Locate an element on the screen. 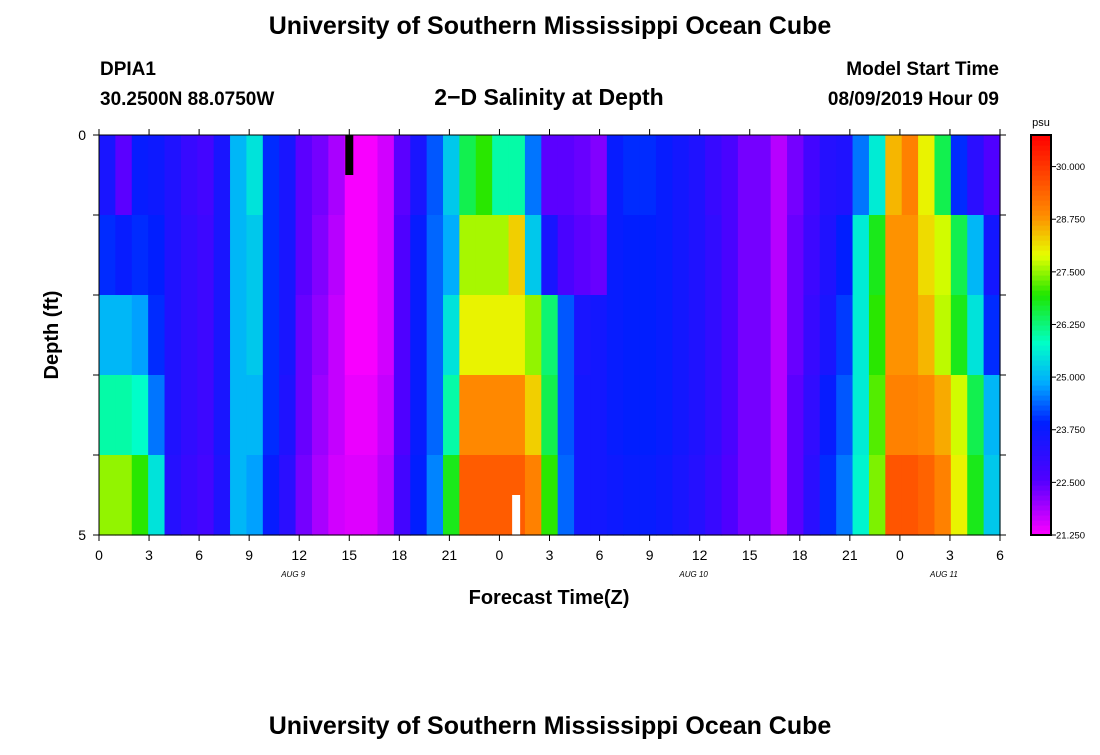 Image resolution: width=1100 pixels, height=755 pixels. y-axis-label: Depth (ft) is located at coordinates (52, 335).